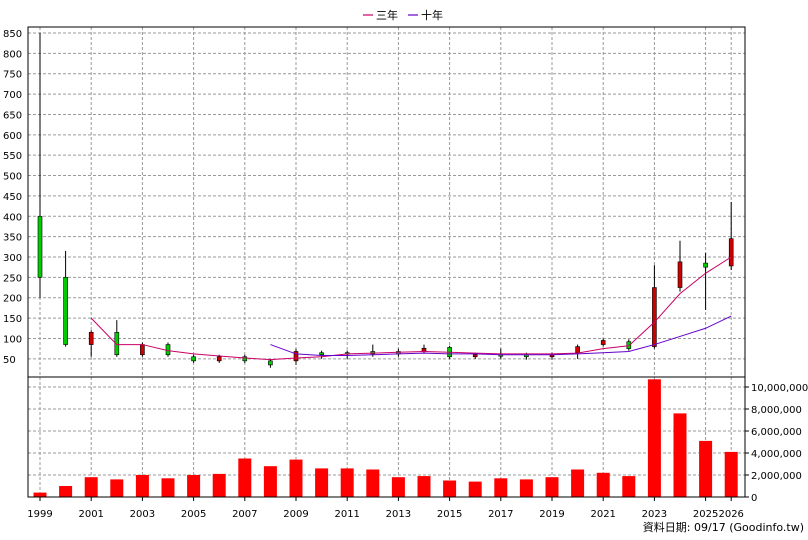 The height and width of the screenshot is (540, 808). I want to click on legend-3yr-label: 三年, so click(387, 15).